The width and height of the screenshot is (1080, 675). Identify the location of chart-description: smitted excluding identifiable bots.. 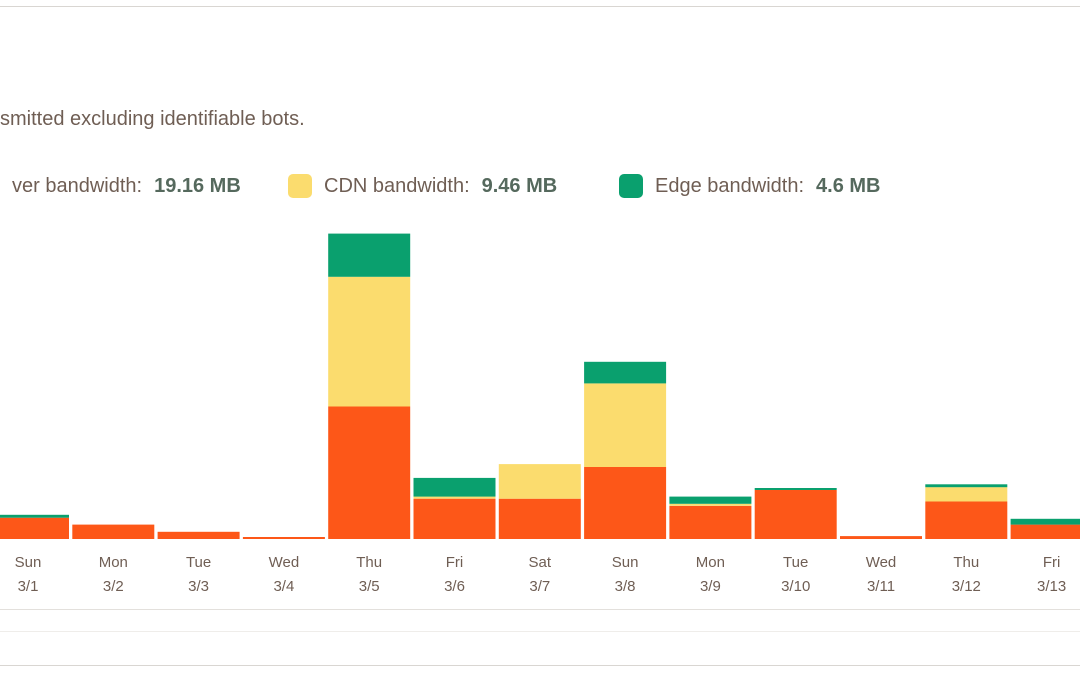
(152, 119).